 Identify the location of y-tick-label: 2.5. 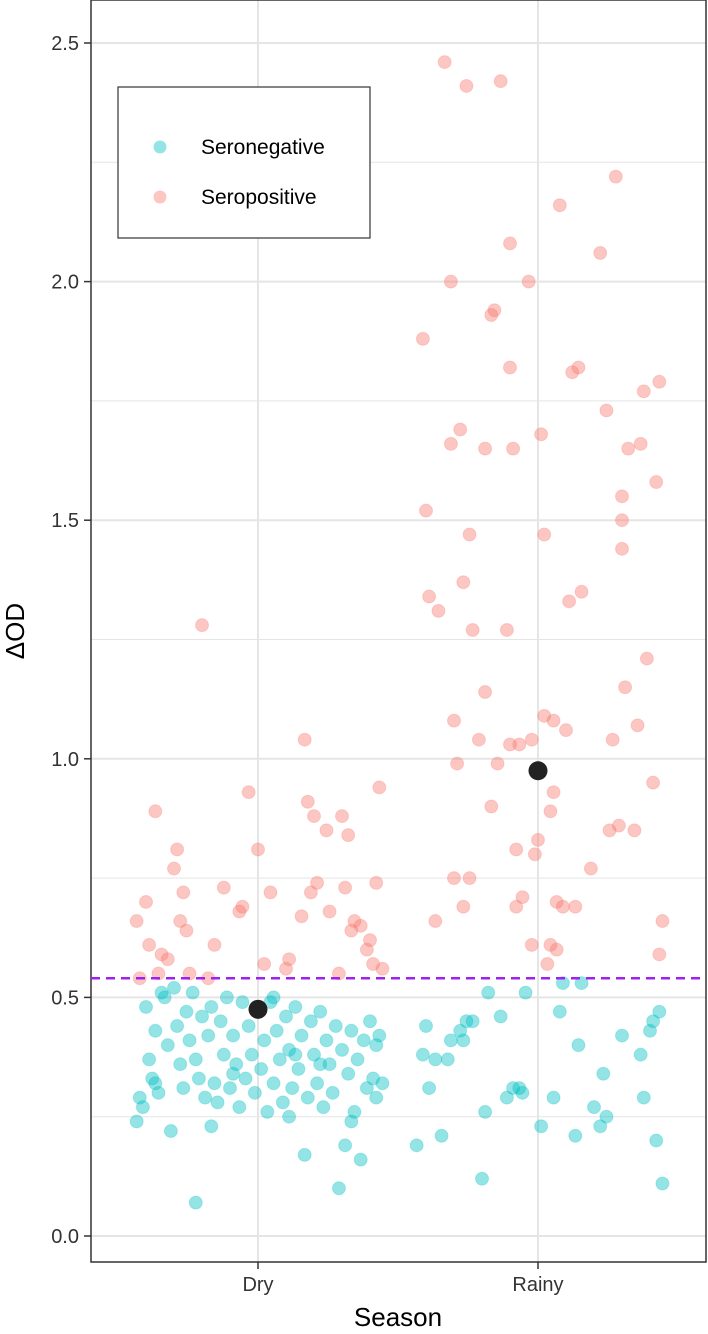
(65, 44).